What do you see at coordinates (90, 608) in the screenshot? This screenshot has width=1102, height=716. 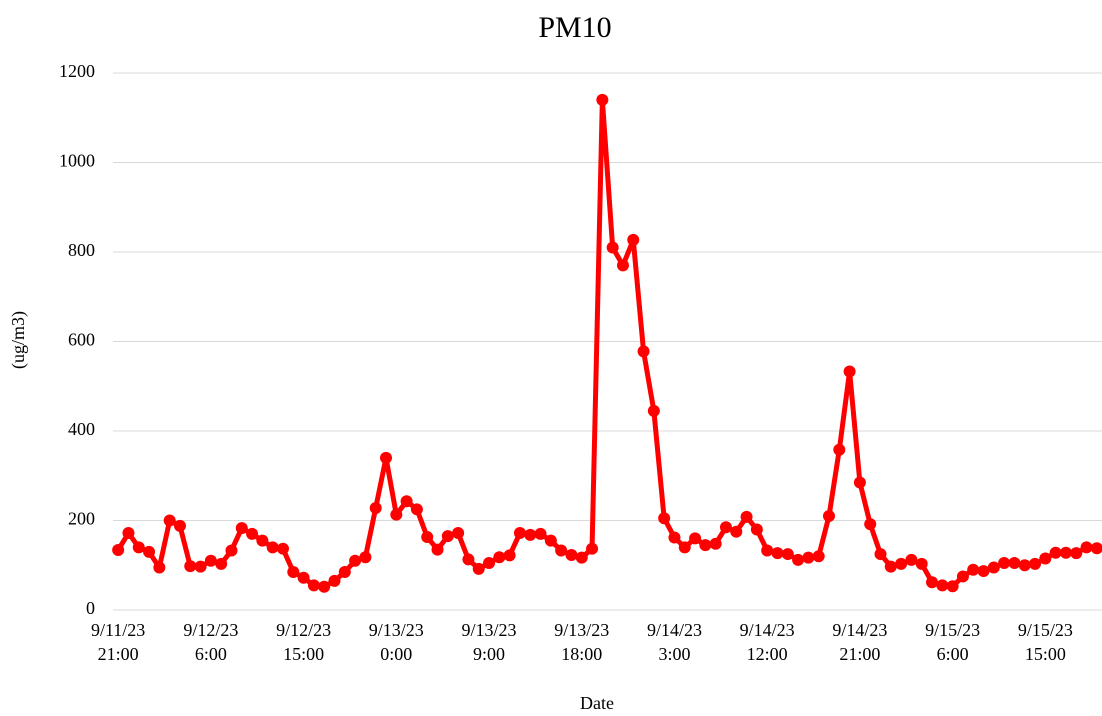 I see `y-tick-label: 0` at bounding box center [90, 608].